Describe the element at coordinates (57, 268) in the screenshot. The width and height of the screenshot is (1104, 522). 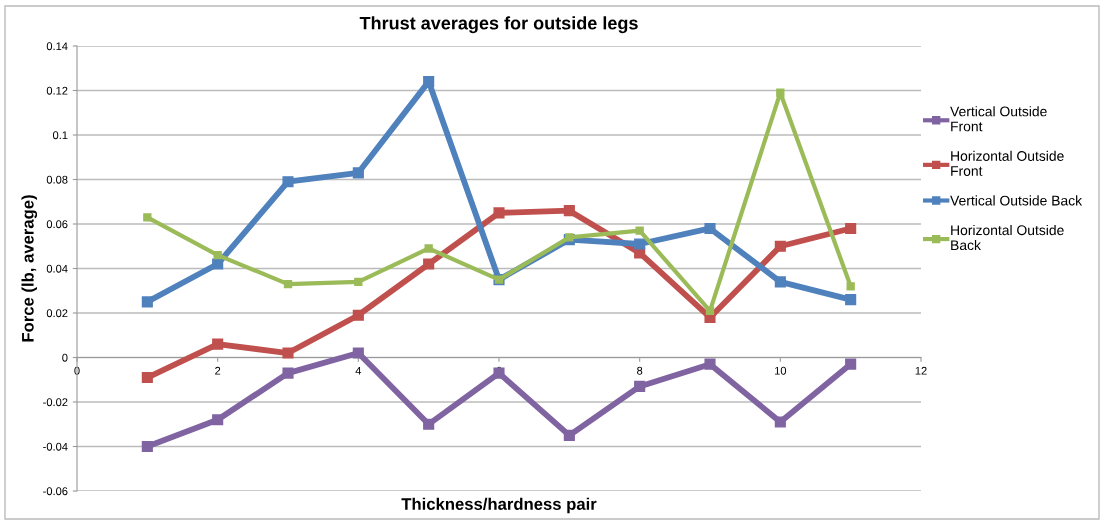
I see `y-tick-label: 0.04` at that location.